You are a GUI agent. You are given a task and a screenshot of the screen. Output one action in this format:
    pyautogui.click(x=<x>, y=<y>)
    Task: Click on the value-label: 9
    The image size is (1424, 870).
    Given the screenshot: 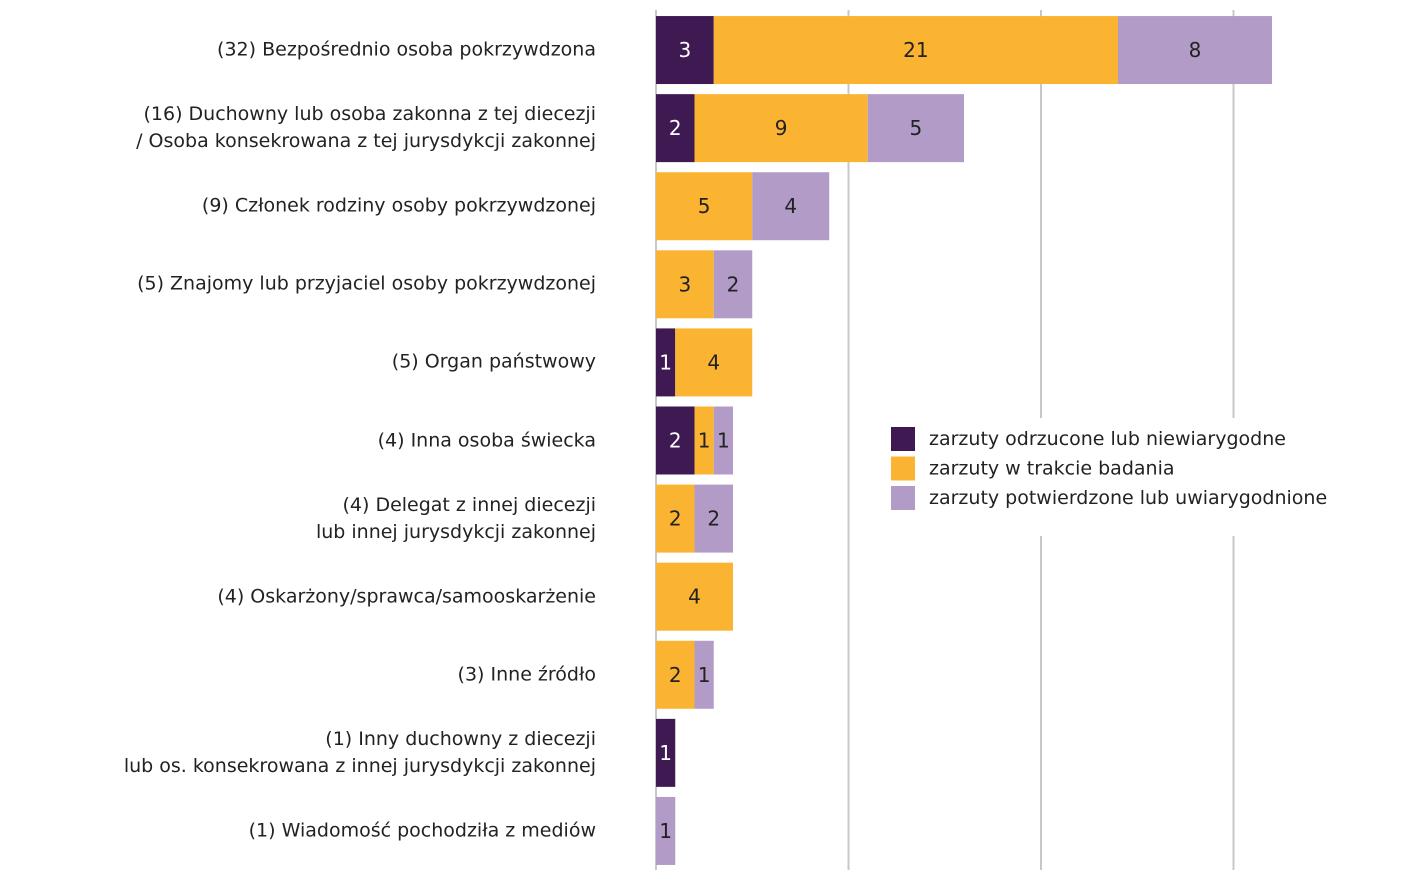 What is the action you would take?
    pyautogui.click(x=781, y=128)
    